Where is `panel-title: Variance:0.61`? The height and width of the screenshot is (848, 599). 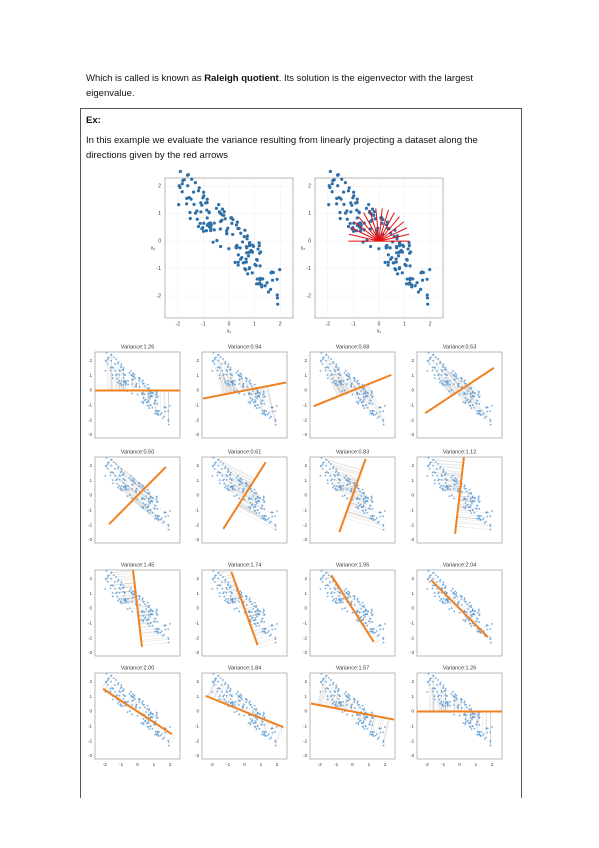
panel-title: Variance:0.61 is located at coordinates (245, 452).